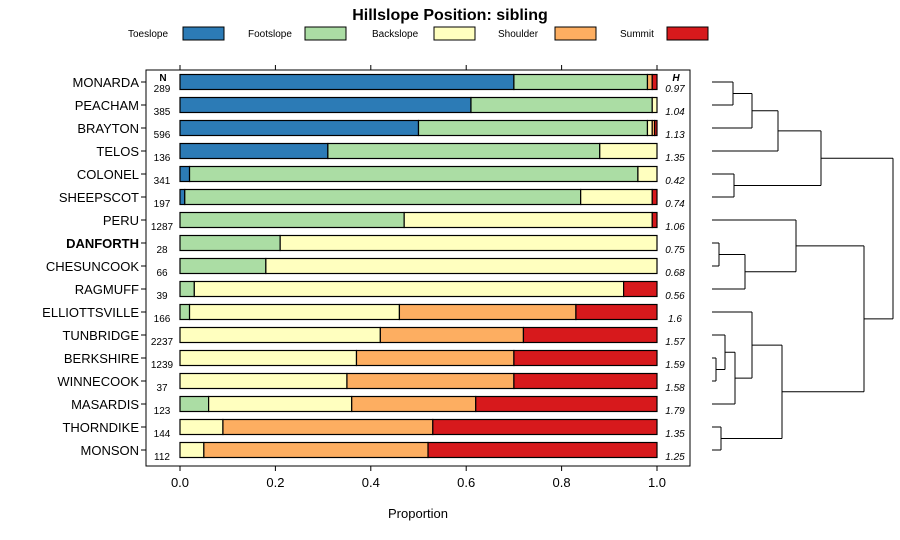 This screenshot has width=900, height=540. Describe the element at coordinates (395, 34) in the screenshot. I see `legend-label-backslope: Backslope` at that location.